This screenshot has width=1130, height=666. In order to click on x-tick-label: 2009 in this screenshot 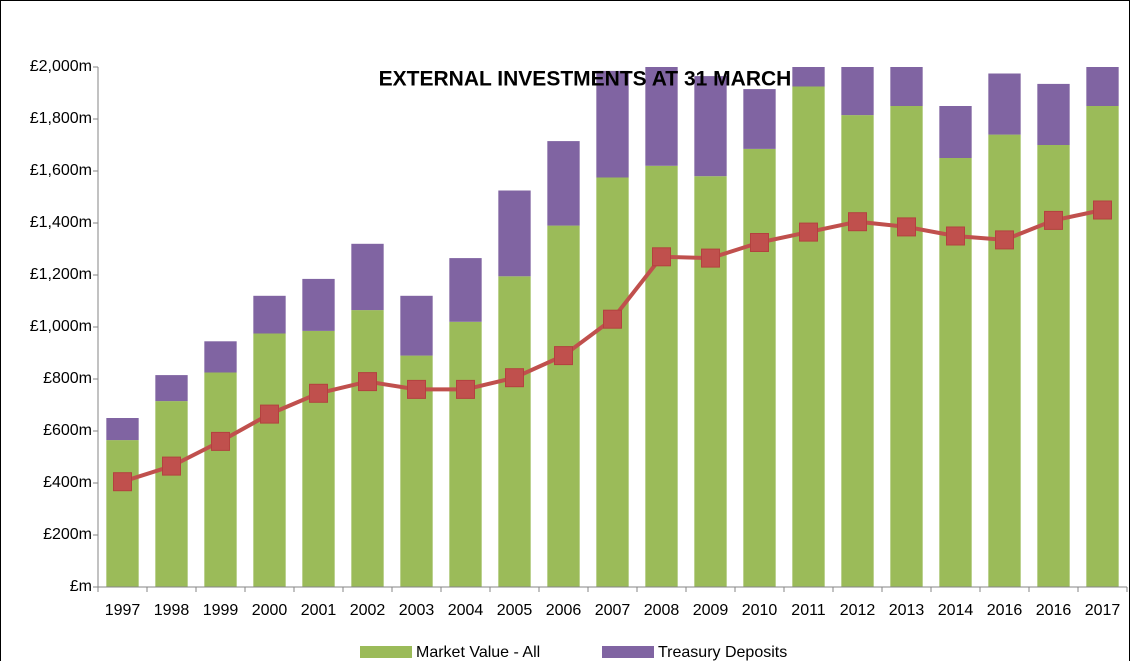, I will do `click(711, 610)`.